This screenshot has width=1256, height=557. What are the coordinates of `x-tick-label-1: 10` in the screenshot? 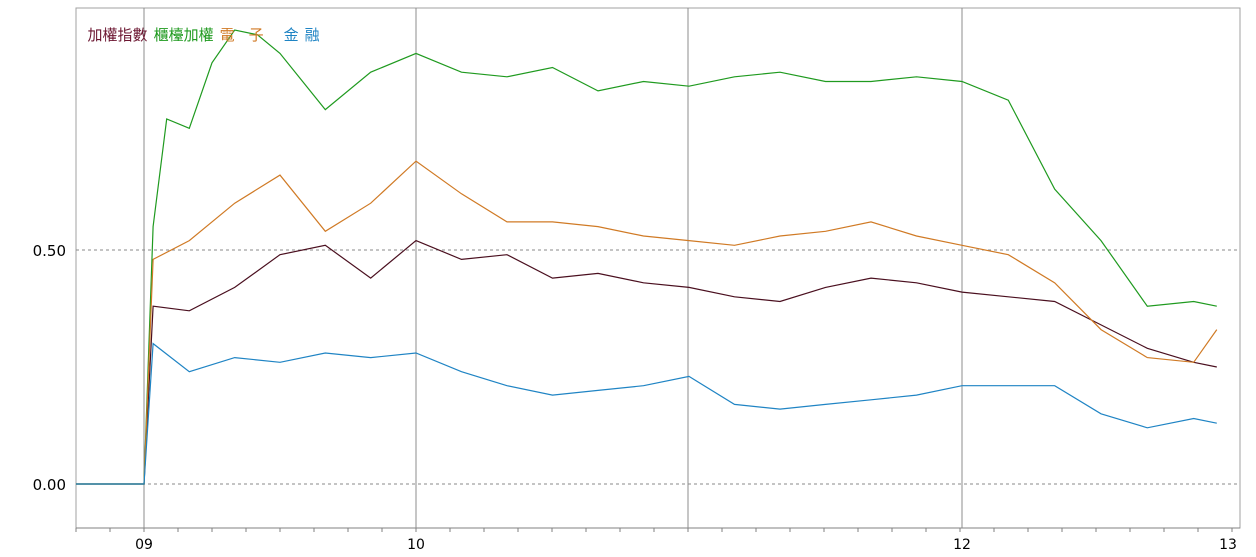 It's located at (416, 545).